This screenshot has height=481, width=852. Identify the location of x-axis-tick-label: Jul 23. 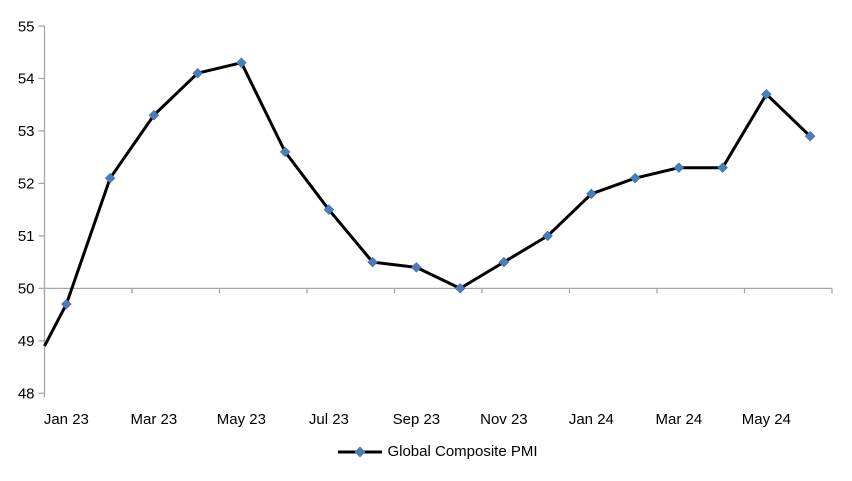
(329, 419).